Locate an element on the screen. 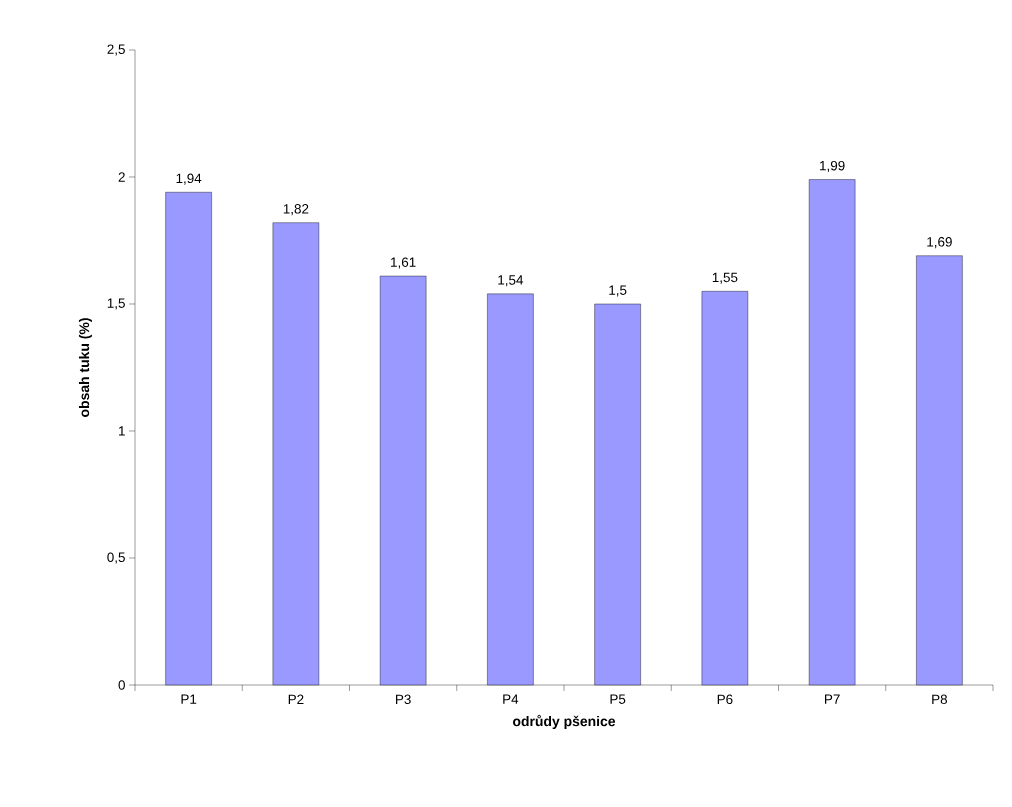 The height and width of the screenshot is (807, 1012). x-tick-label: P5 is located at coordinates (618, 699).